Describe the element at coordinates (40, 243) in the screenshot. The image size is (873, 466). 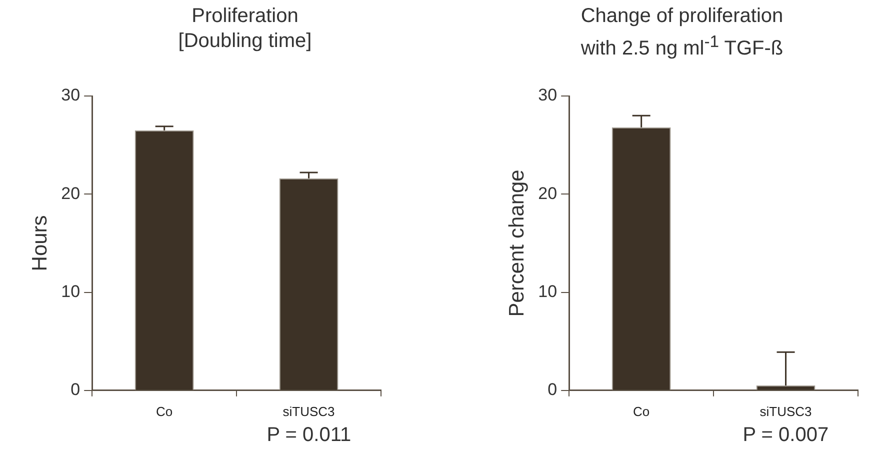
I see `y-axis-title: Hours` at that location.